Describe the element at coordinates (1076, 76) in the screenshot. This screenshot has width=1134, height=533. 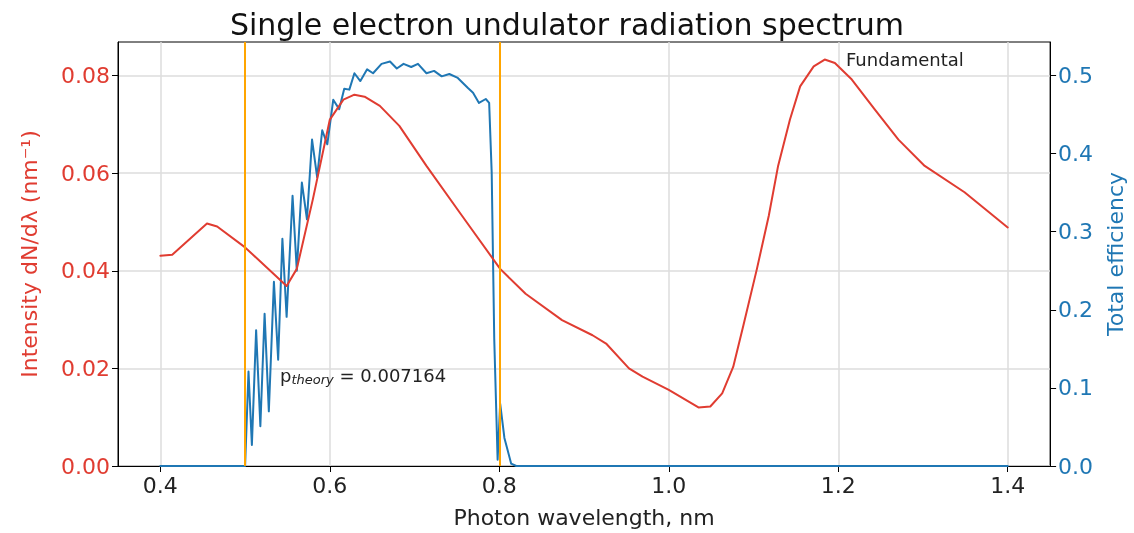
I see `y2-tick-label: 0.5` at that location.